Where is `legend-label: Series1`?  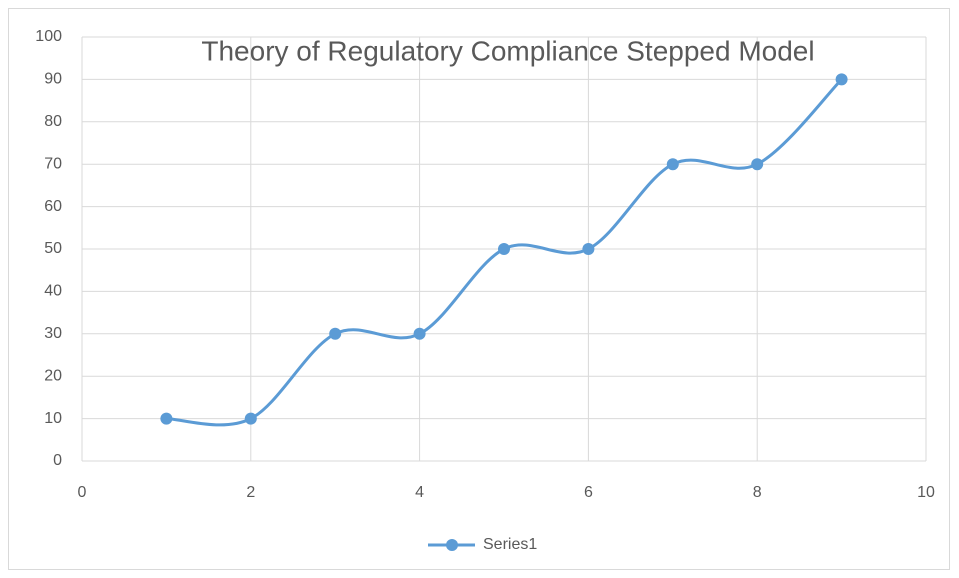
legend-label: Series1 is located at coordinates (510, 544).